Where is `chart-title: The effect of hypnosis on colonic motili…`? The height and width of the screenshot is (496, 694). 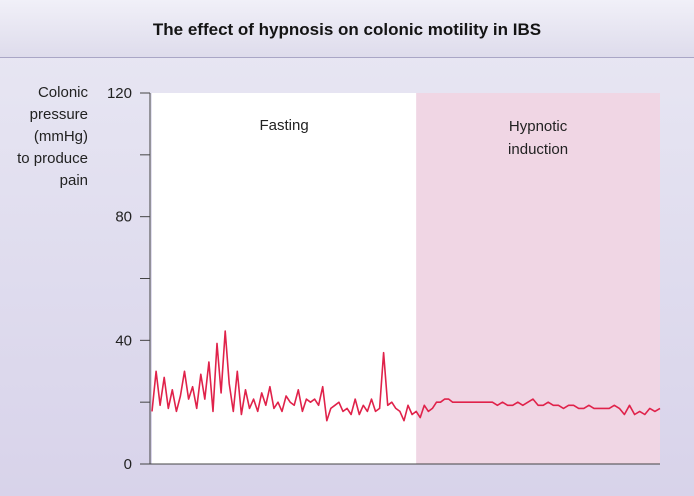 chart-title: The effect of hypnosis on colonic motili… is located at coordinates (347, 29).